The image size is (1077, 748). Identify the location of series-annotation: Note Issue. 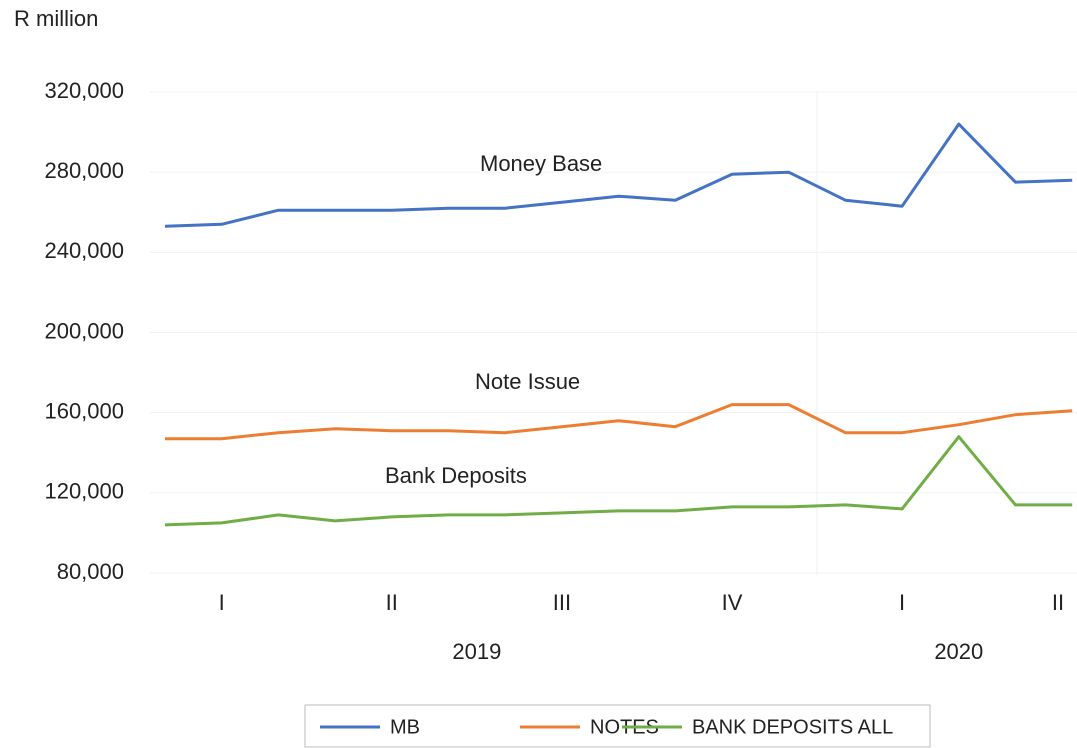
(527, 381).